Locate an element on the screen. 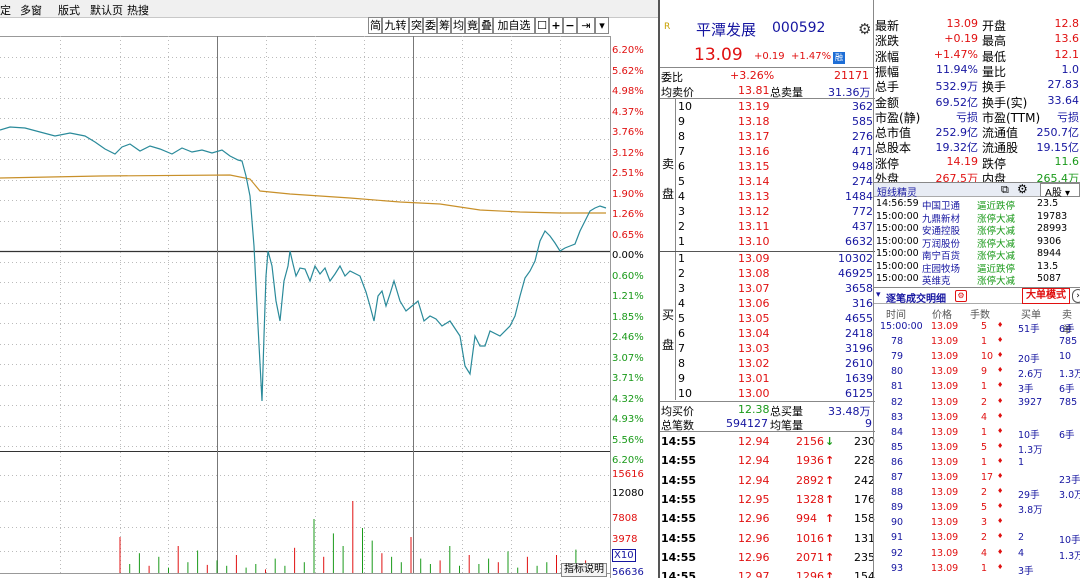 The image size is (1080, 578). sell-level-row: 3 13.12 772 is located at coordinates (775, 211).